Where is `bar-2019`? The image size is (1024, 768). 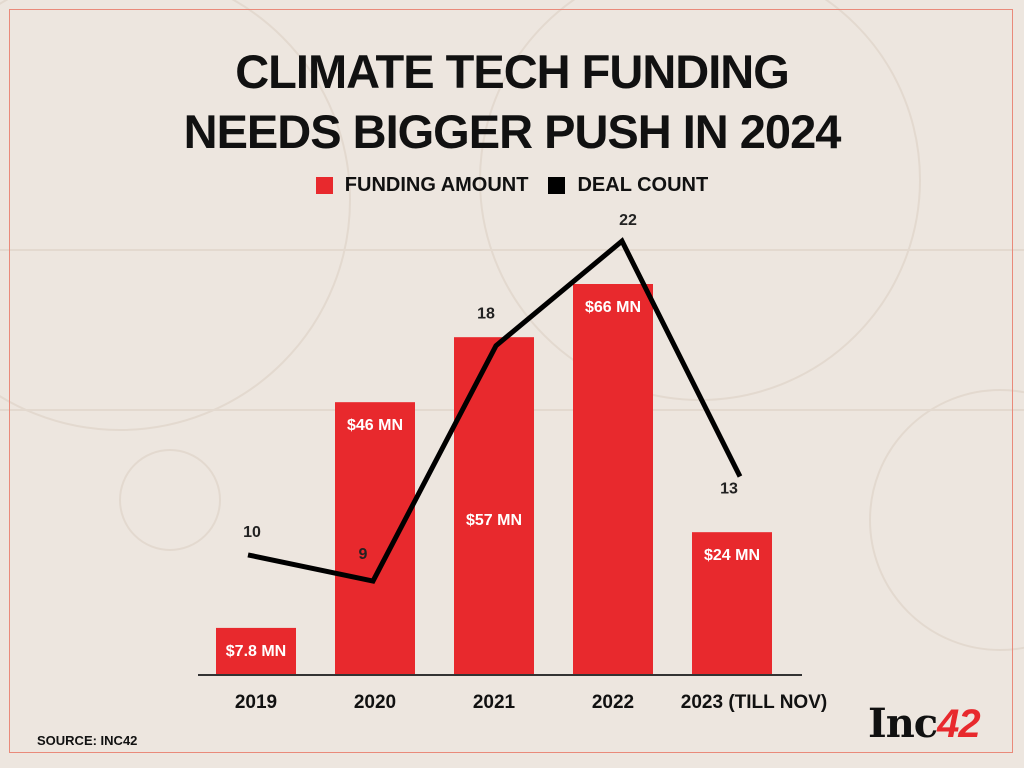 bar-2019 is located at coordinates (256, 650).